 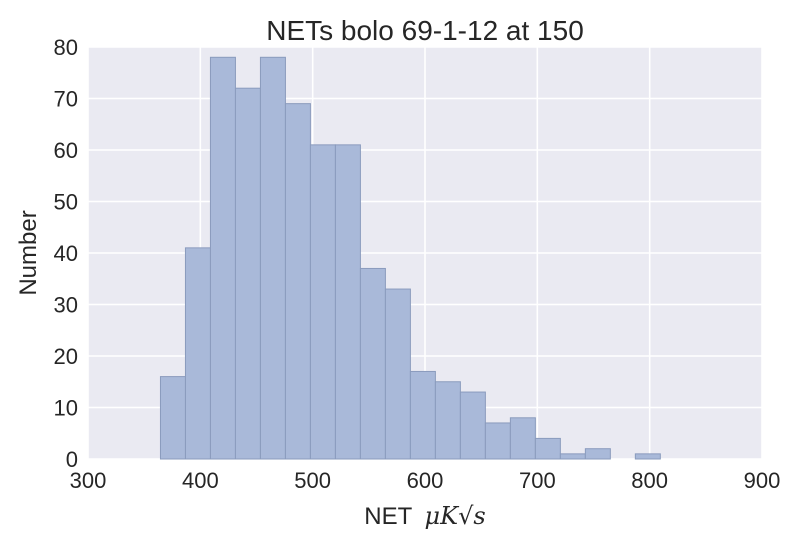 What do you see at coordinates (425, 30) in the screenshot?
I see `chart-title: NETs bolo 69-1-12 at 150` at bounding box center [425, 30].